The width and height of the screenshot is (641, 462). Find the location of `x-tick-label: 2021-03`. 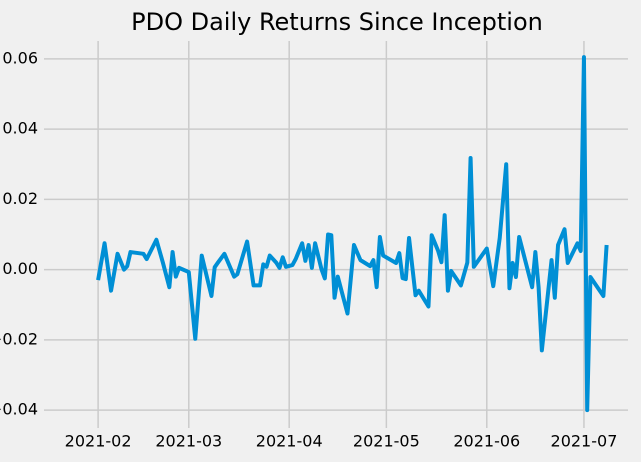

x-tick-label: 2021-03 is located at coordinates (188, 441).